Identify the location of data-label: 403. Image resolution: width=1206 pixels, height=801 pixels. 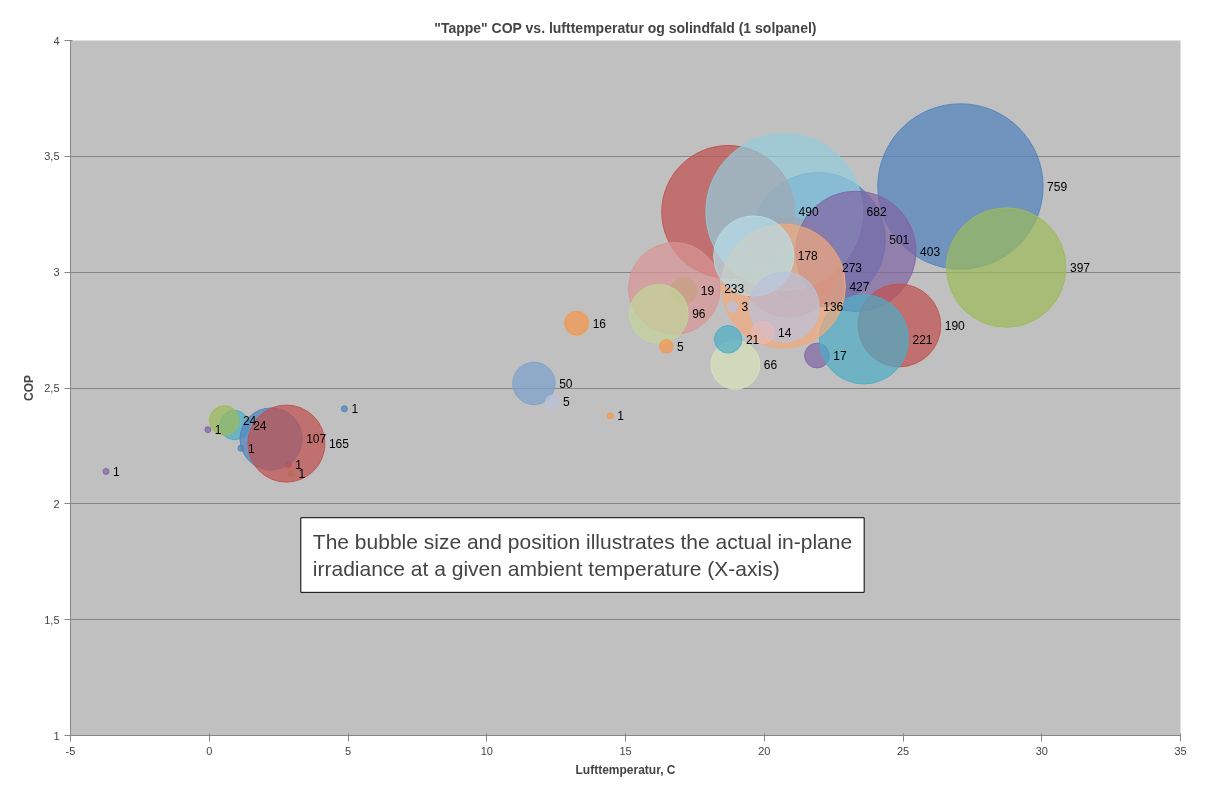
(930, 251).